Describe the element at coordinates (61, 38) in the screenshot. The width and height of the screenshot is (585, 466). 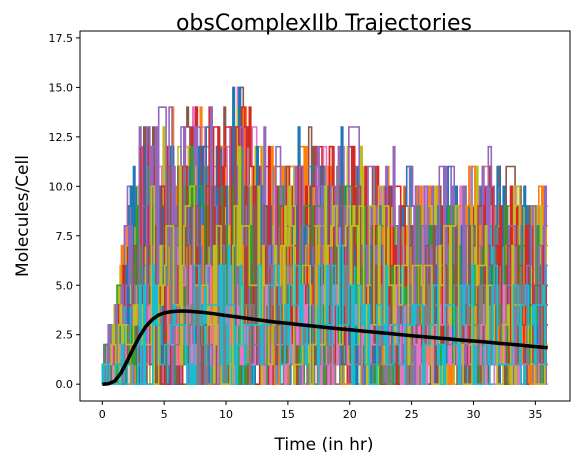
I see `y-tick-label: 17.5` at that location.